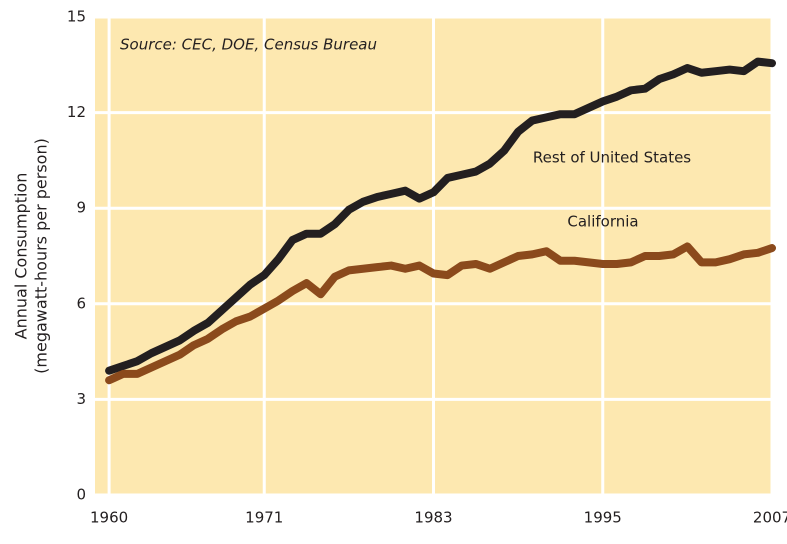 This screenshot has width=787, height=544. Describe the element at coordinates (76, 17) in the screenshot. I see `y-tick-label: 15` at that location.